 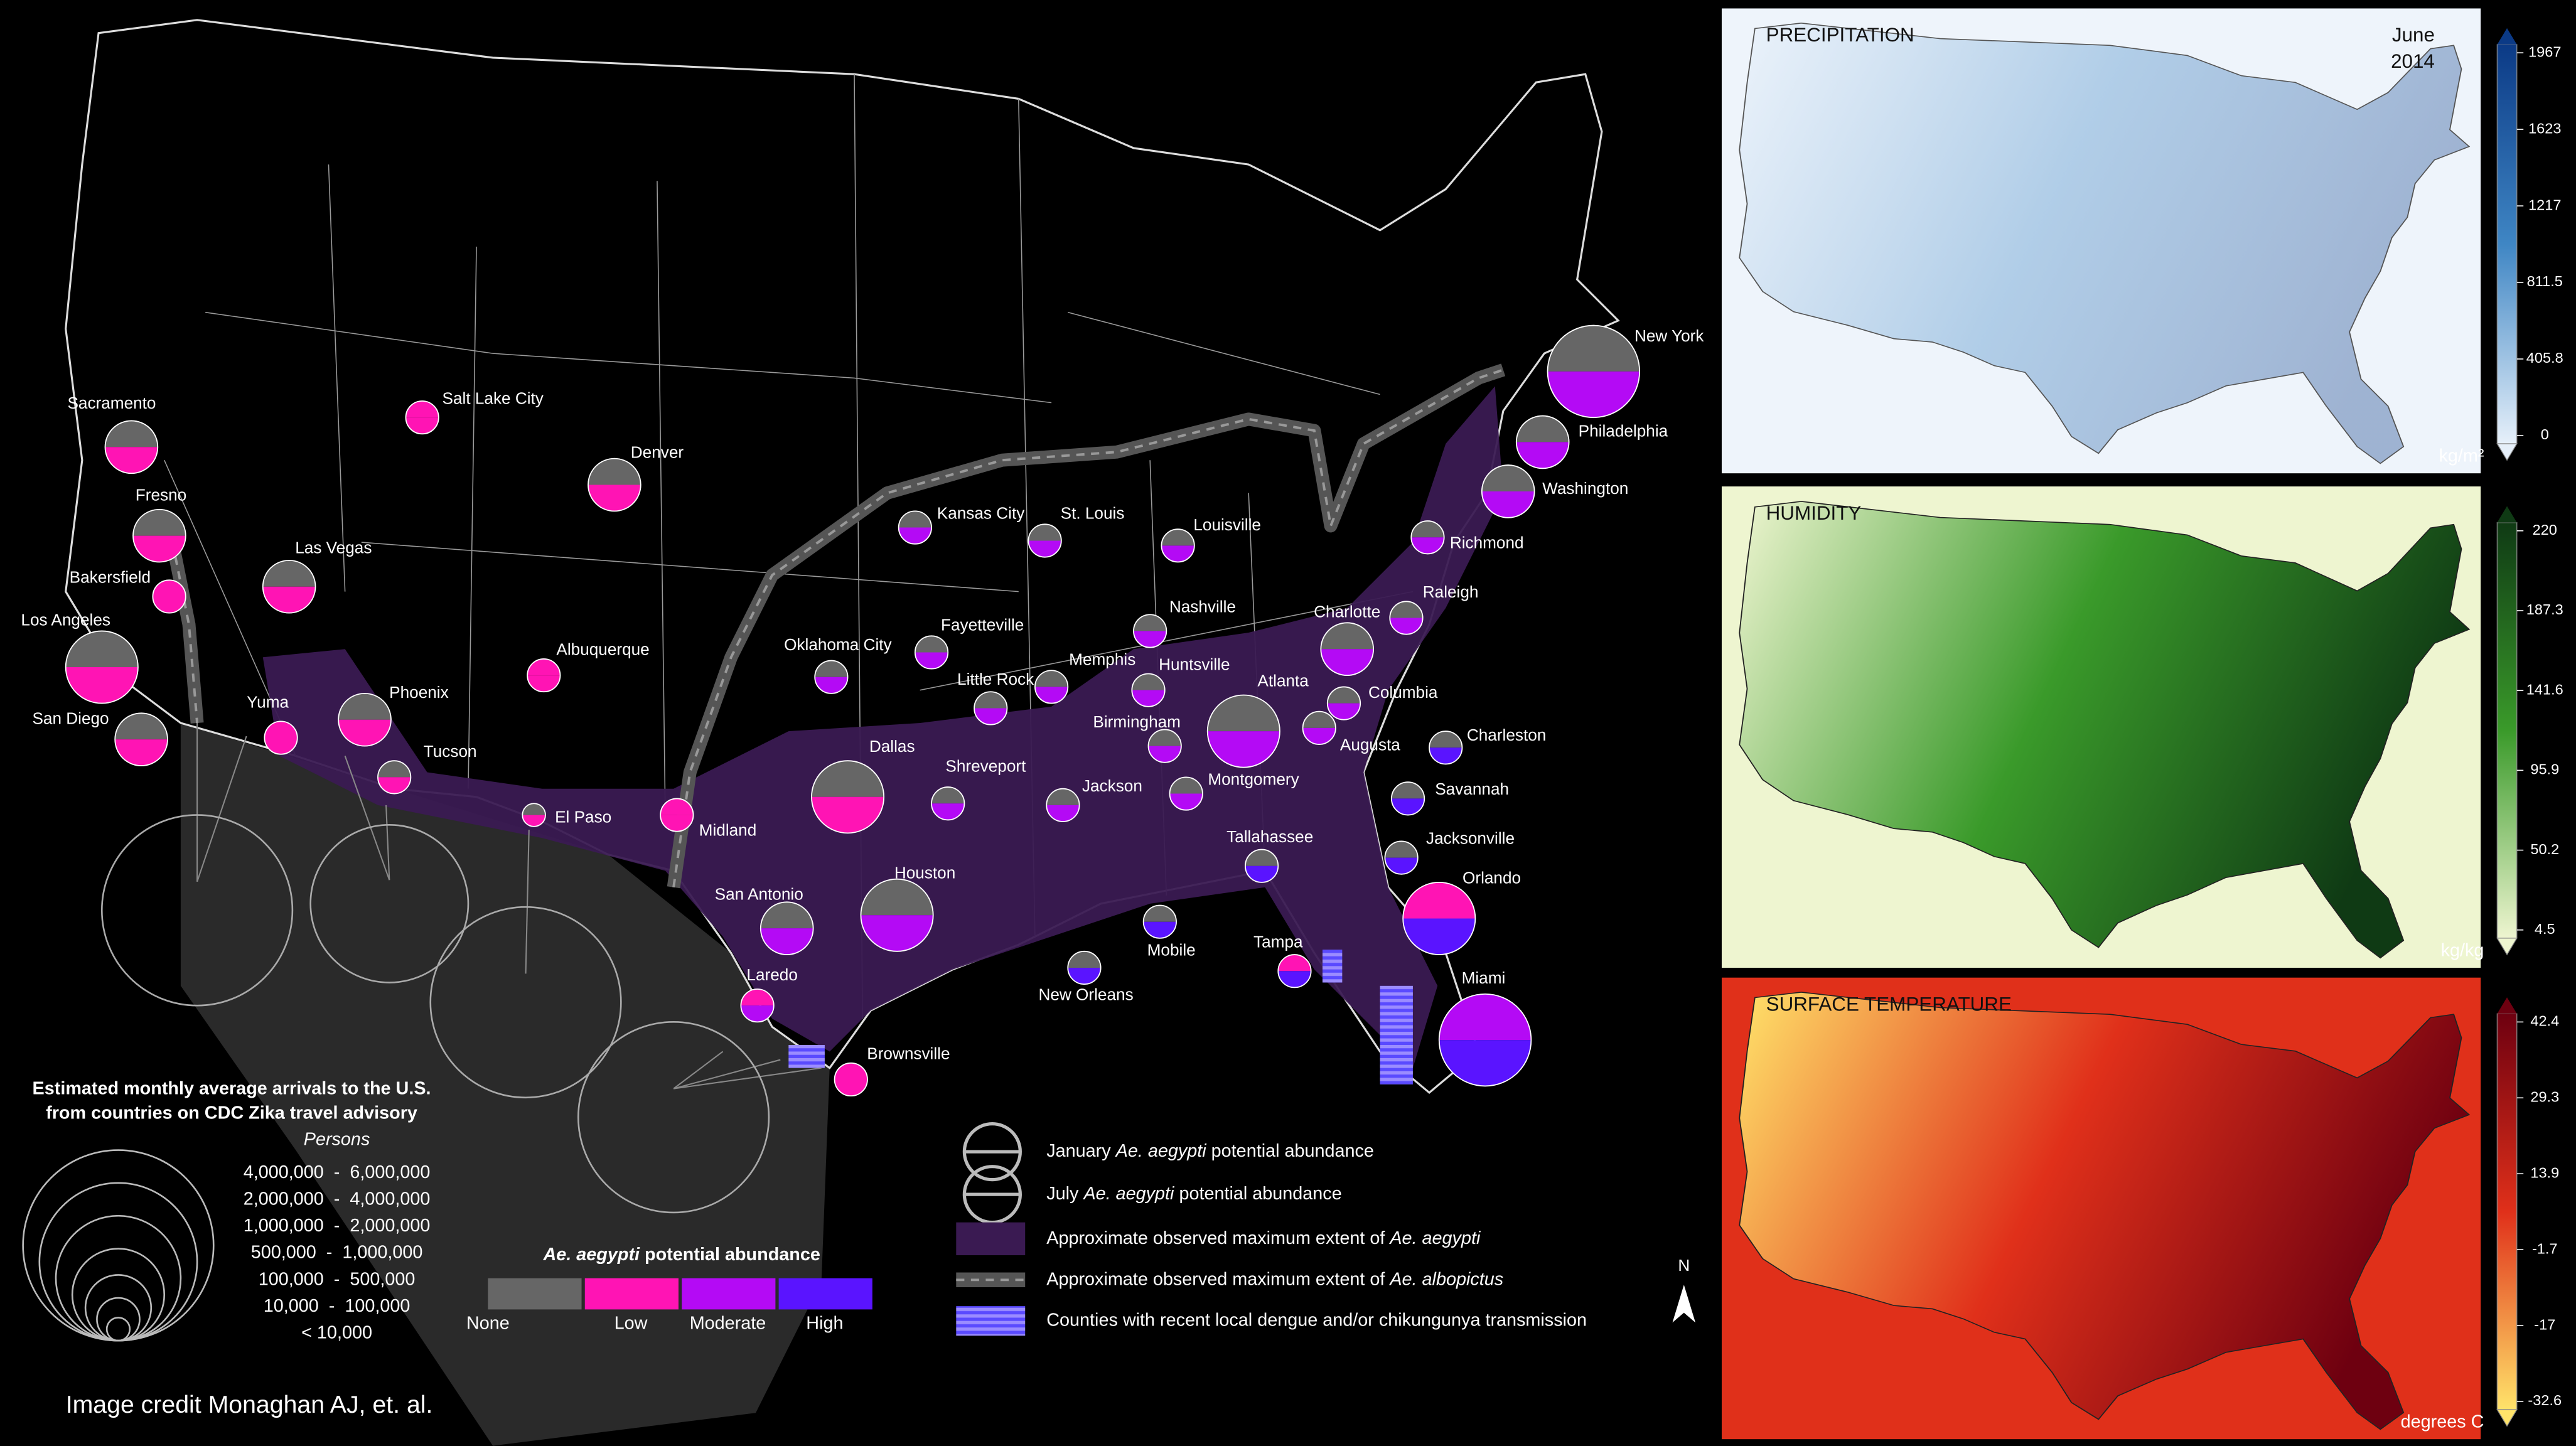 I want to click on legend-class-label: 2,000,000 - 4,000,000, so click(x=337, y=1199).